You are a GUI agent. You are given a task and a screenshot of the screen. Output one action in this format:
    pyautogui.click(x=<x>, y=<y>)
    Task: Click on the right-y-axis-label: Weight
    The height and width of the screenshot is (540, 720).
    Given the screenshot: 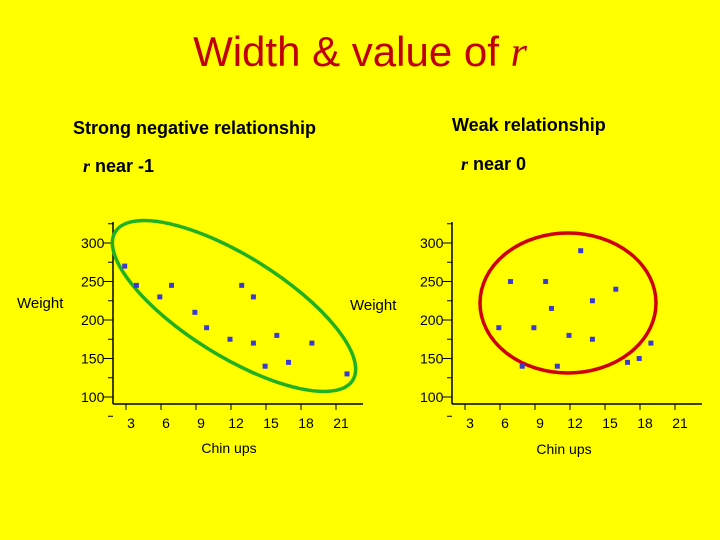 What is the action you would take?
    pyautogui.click(x=373, y=305)
    